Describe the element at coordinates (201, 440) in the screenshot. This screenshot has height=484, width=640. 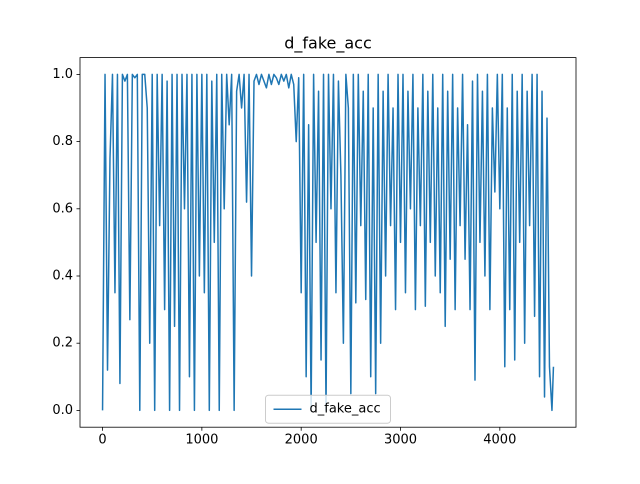
I see `x-tick-label: 1000` at that location.